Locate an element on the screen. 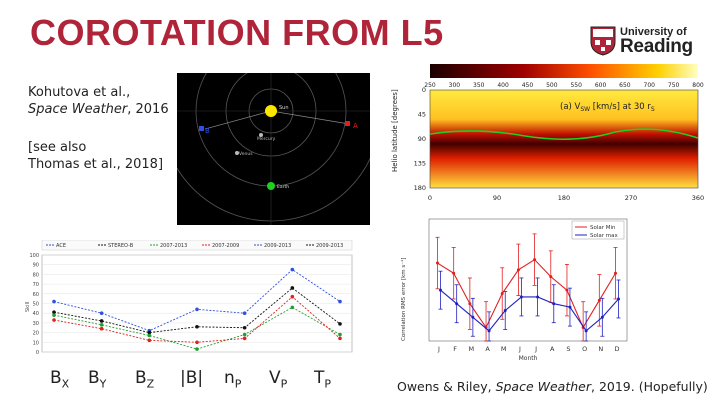 This screenshot has height=405, width=720. colorbar-tick-label: 600 is located at coordinates (601, 85).